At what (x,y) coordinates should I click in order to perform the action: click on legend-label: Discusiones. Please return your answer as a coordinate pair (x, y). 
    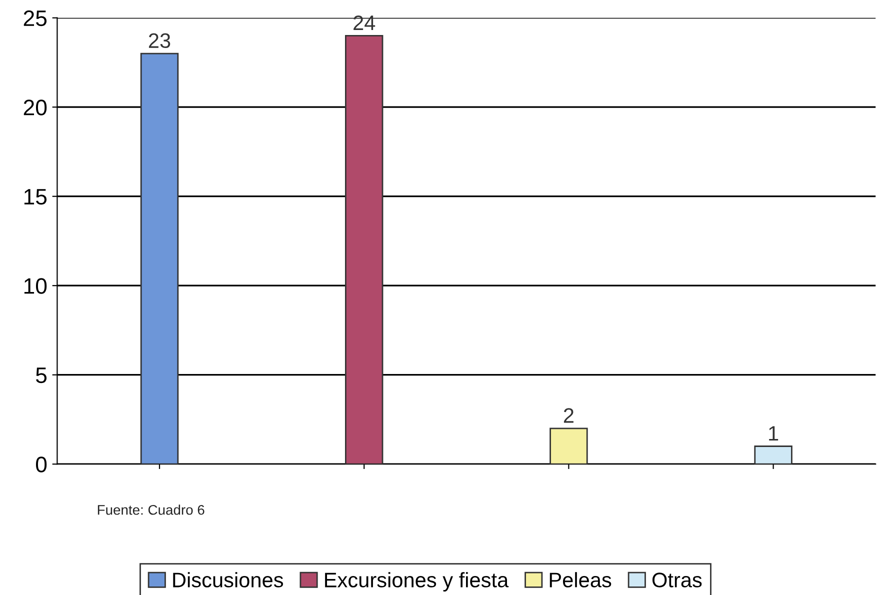
    Looking at the image, I should click on (228, 580).